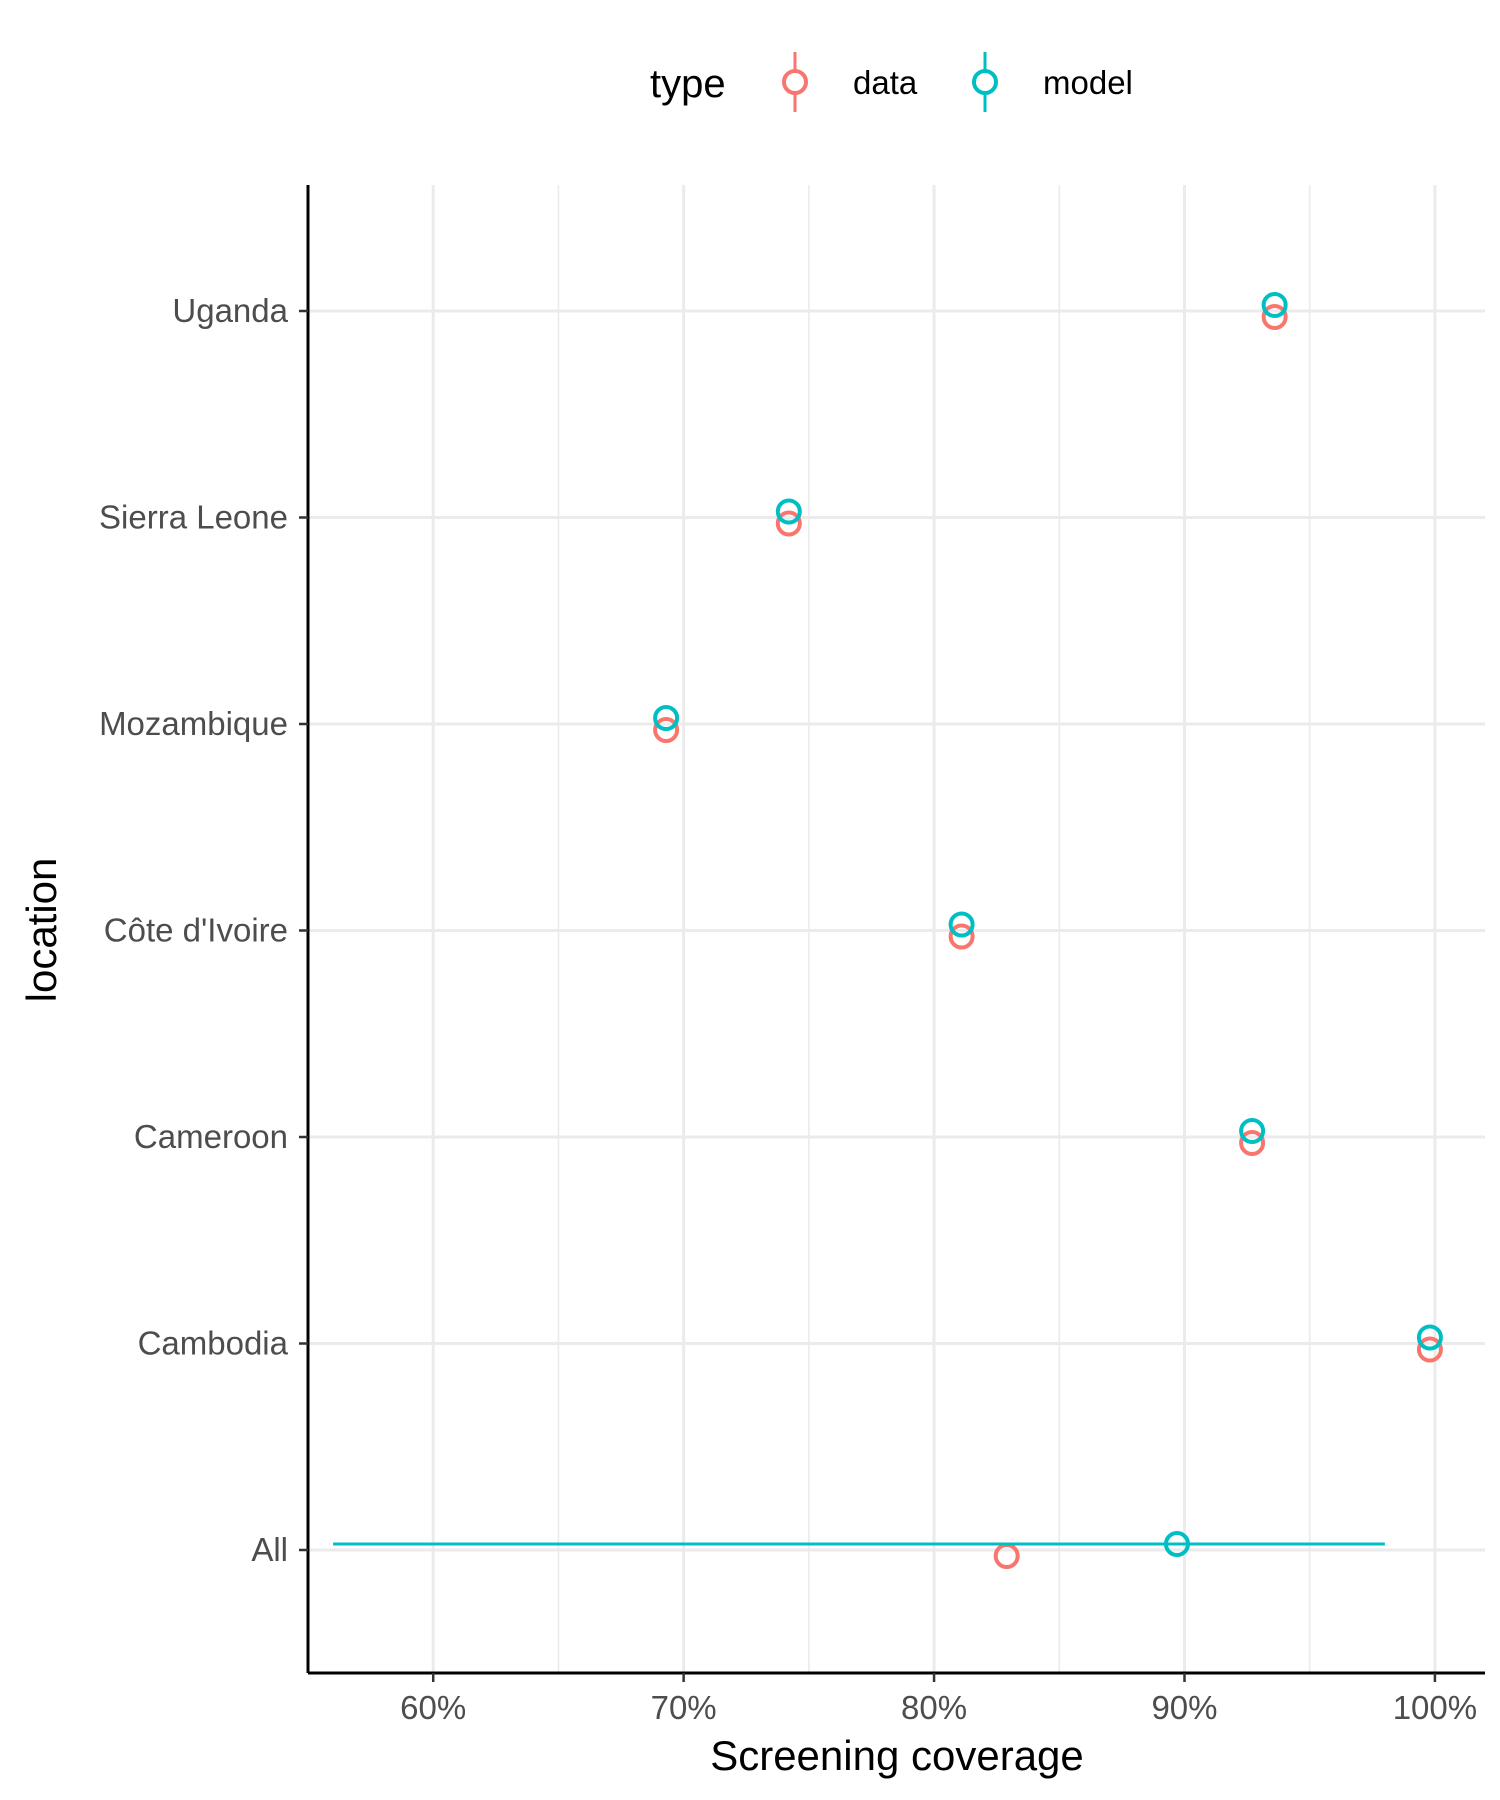 The width and height of the screenshot is (1500, 1800). What do you see at coordinates (433, 1707) in the screenshot?
I see `x-tick-label: 60%` at bounding box center [433, 1707].